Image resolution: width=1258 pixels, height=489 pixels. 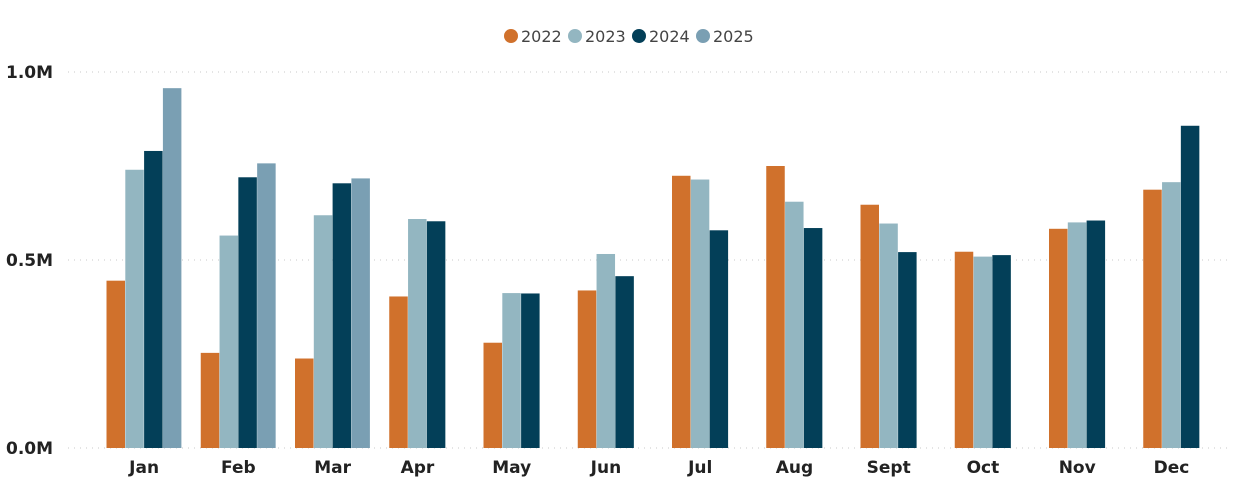 What do you see at coordinates (606, 350) in the screenshot?
I see `bar-jun-2023` at bounding box center [606, 350].